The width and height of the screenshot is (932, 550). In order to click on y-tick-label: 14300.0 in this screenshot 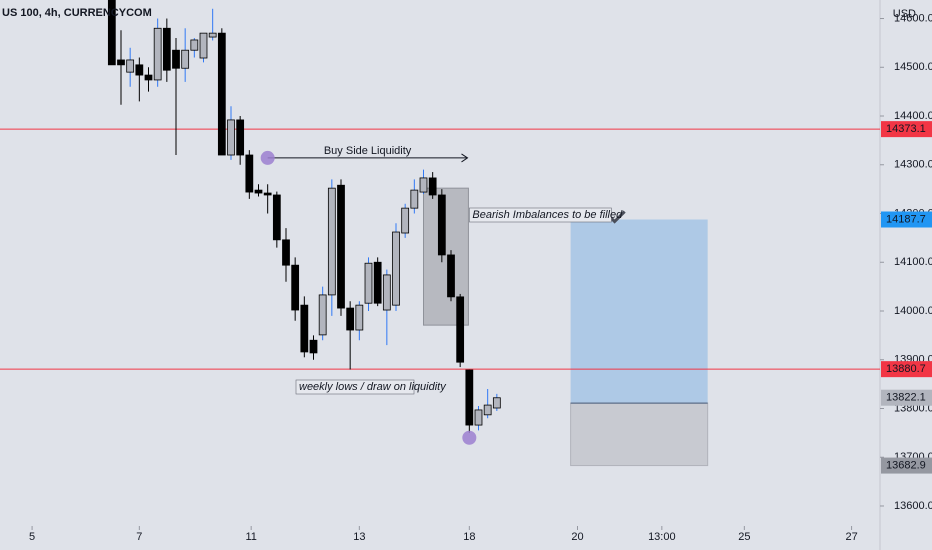, I will do `click(913, 165)`.